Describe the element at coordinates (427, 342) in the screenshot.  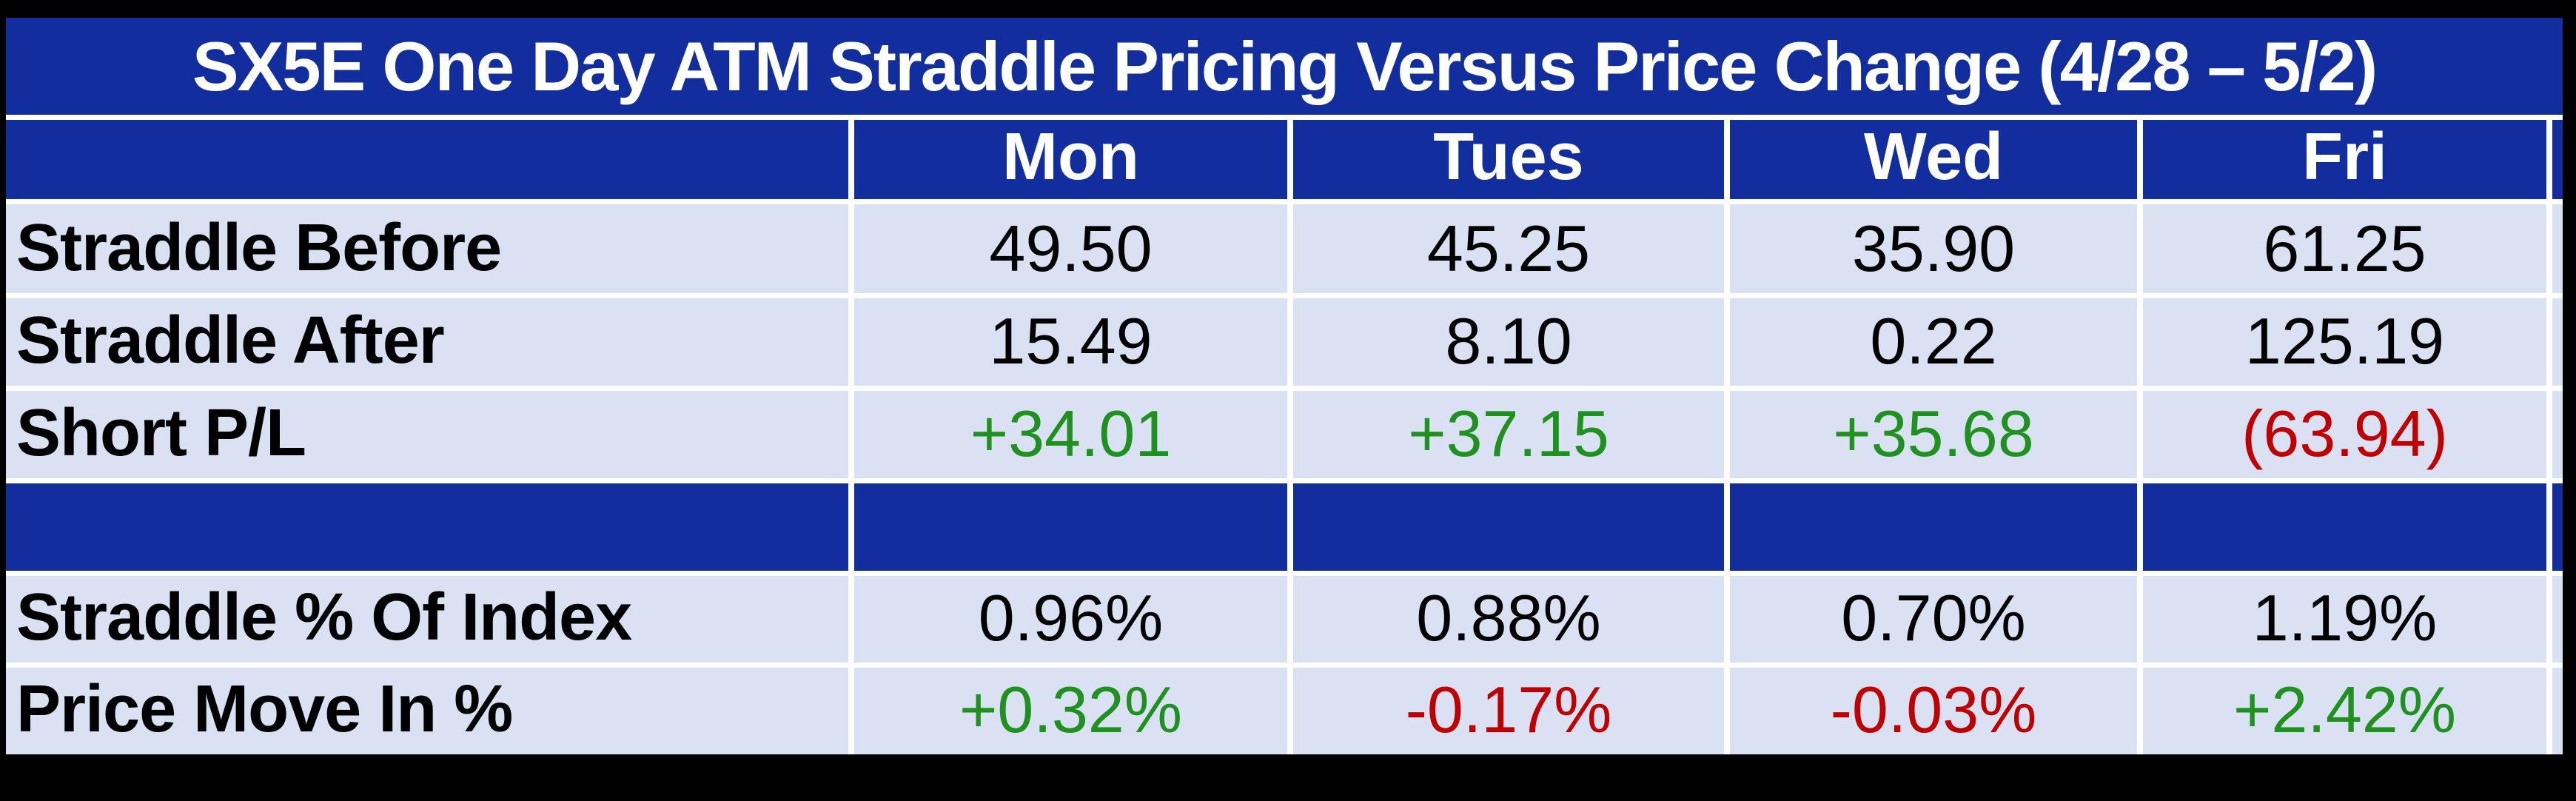
I see `row-label-straddle-after: Straddle After` at that location.